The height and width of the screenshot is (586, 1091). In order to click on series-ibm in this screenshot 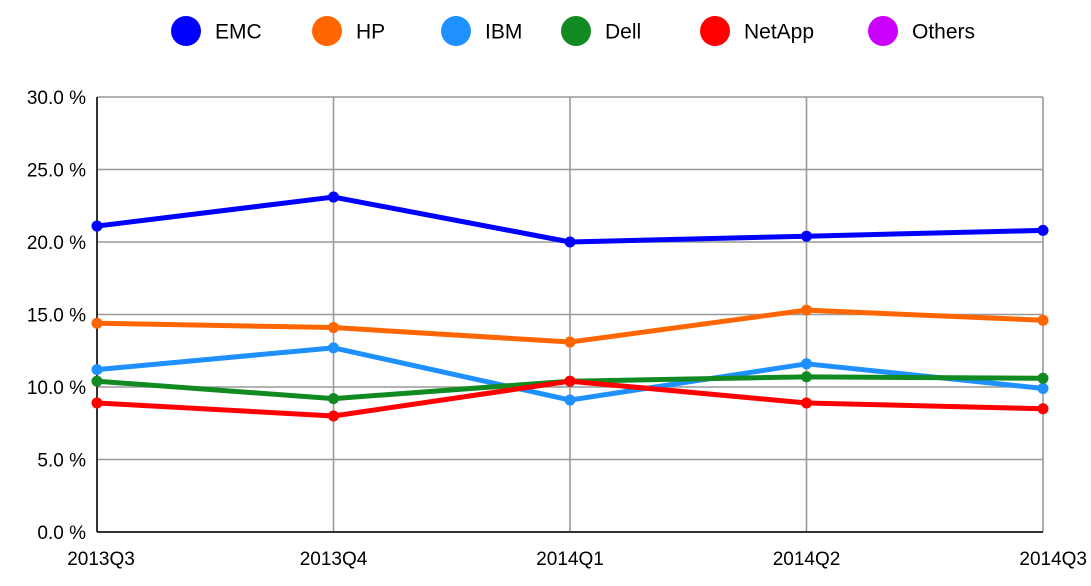, I will do `click(570, 374)`.